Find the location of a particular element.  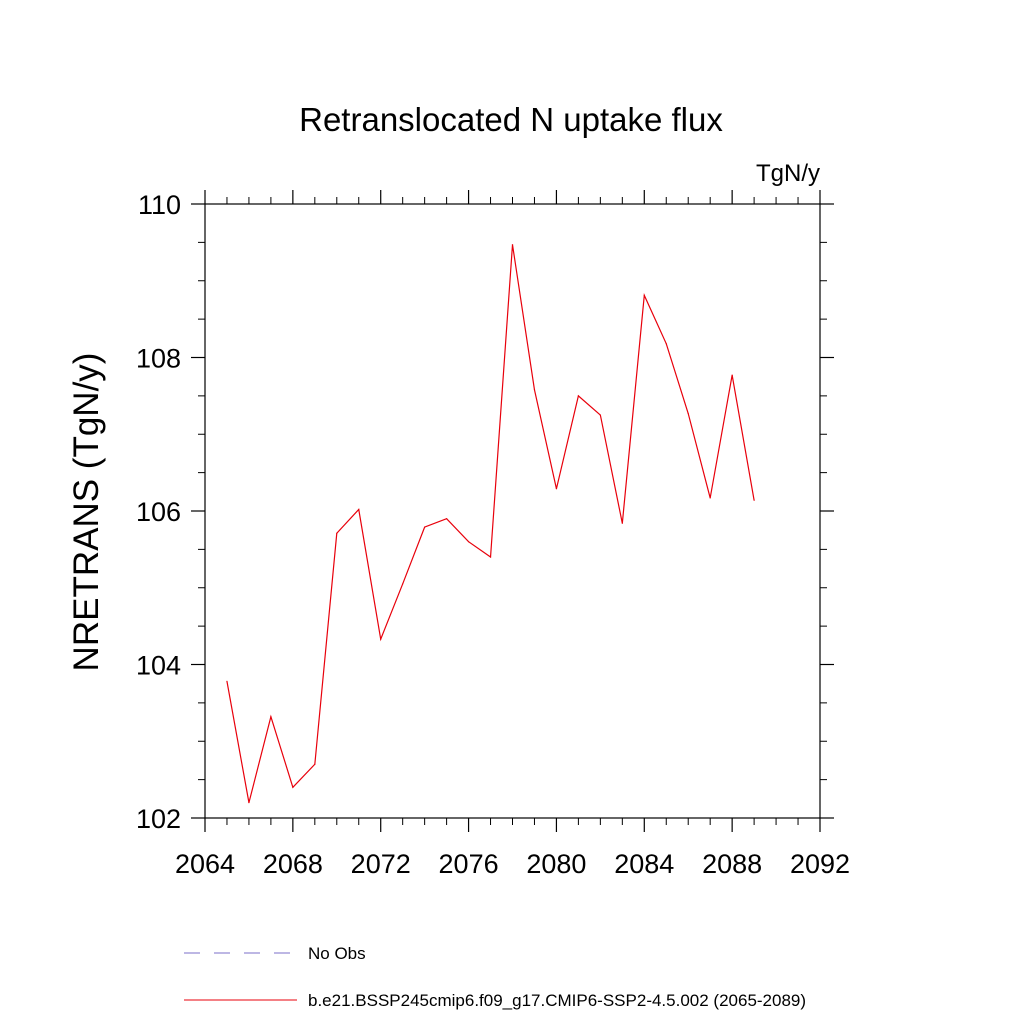

x-tick-label: 2068 is located at coordinates (293, 864).